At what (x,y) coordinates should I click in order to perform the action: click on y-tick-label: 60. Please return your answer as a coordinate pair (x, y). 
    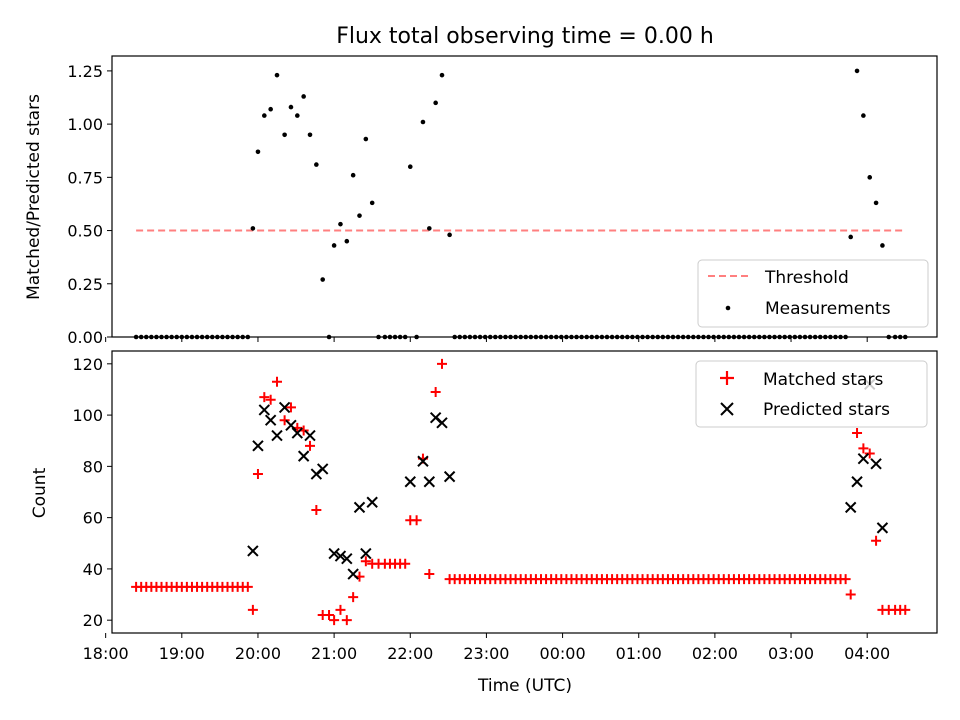
    Looking at the image, I should click on (93, 518).